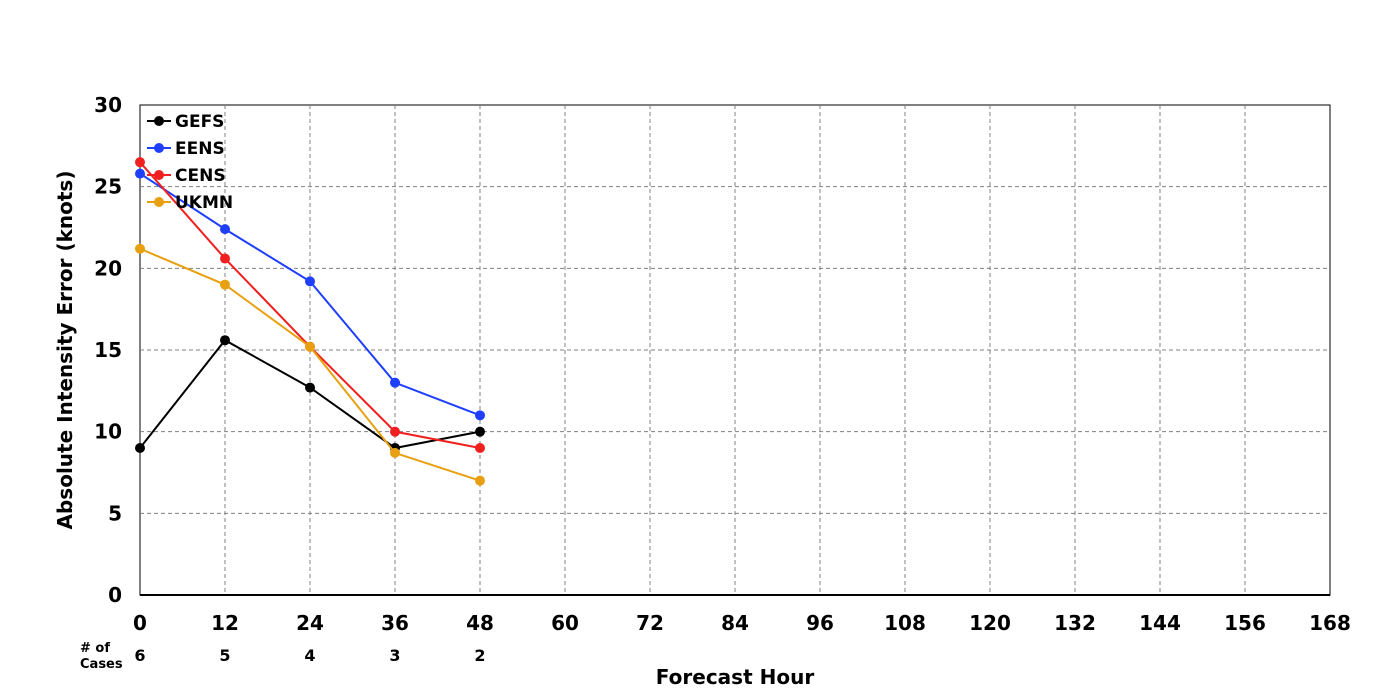 The height and width of the screenshot is (700, 1400). What do you see at coordinates (310, 623) in the screenshot?
I see `x-tick-label: 24` at bounding box center [310, 623].